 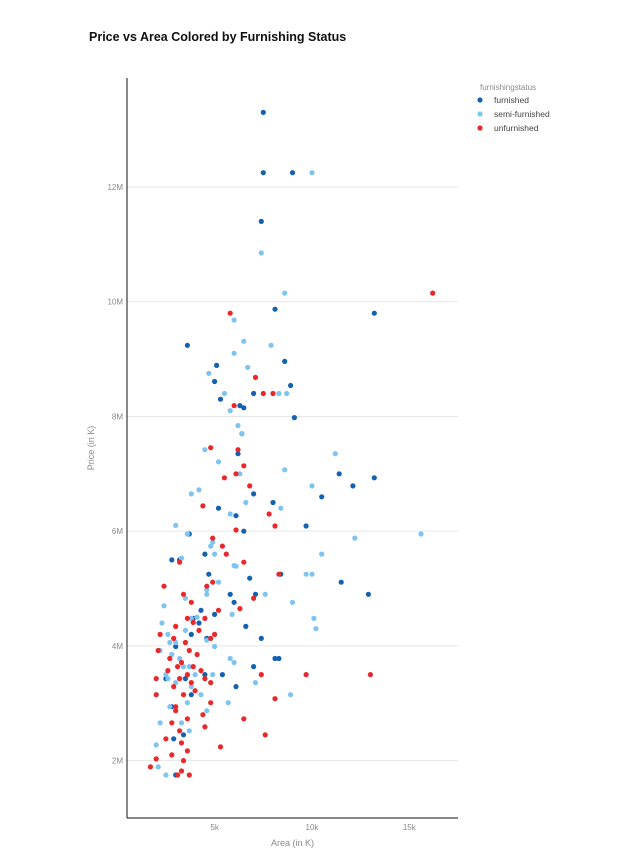 I want to click on legend-label-furnished: furnished, so click(x=511, y=100).